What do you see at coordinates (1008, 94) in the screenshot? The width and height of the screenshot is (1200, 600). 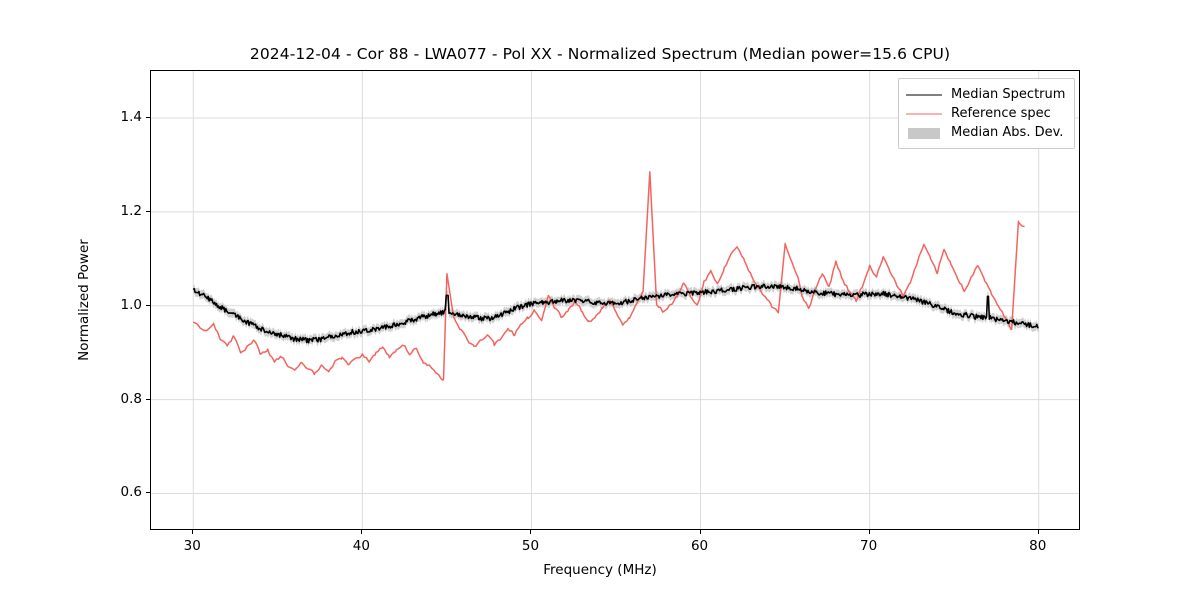 I see `legend-label-median-spectrum: Median Spectrum` at bounding box center [1008, 94].